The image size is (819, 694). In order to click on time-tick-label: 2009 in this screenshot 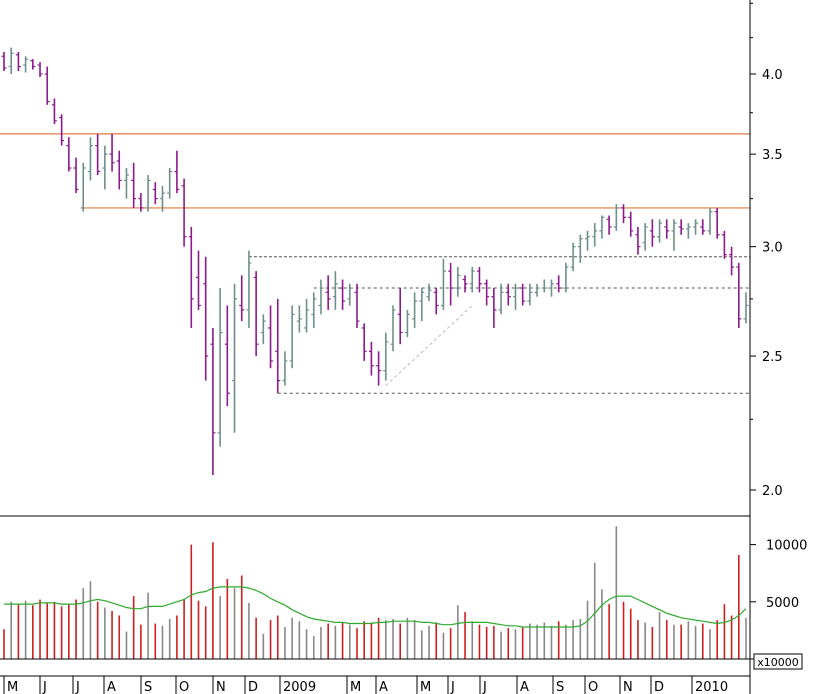, I will do `click(299, 687)`.